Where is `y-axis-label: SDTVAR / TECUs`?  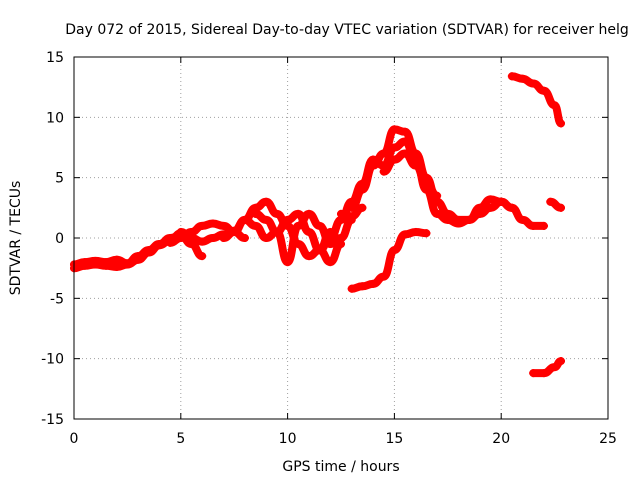 y-axis-label: SDTVAR / TECUs is located at coordinates (16, 238).